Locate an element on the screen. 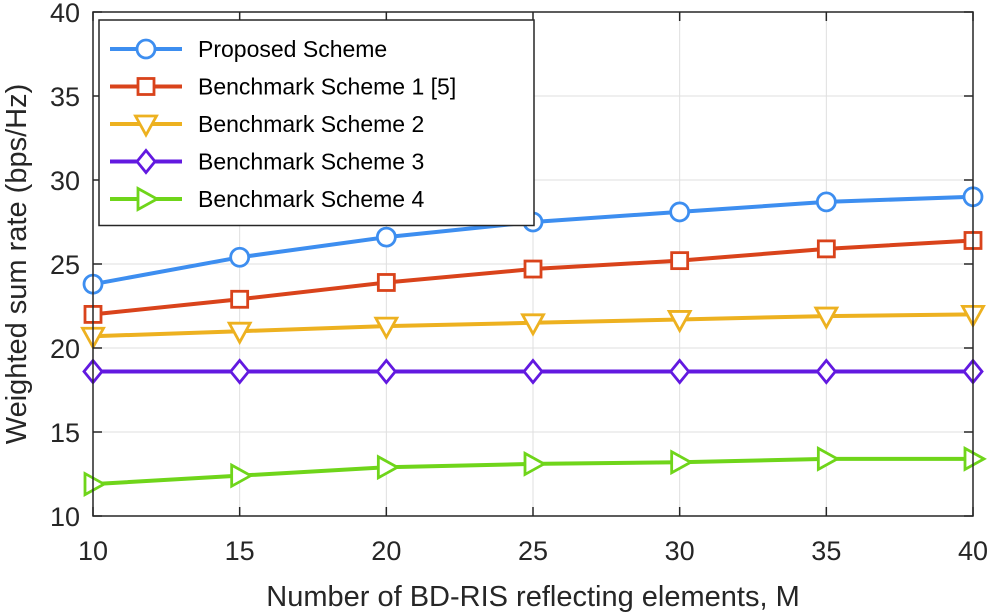 The image size is (998, 616). x-tick-label: 15 is located at coordinates (240, 551).